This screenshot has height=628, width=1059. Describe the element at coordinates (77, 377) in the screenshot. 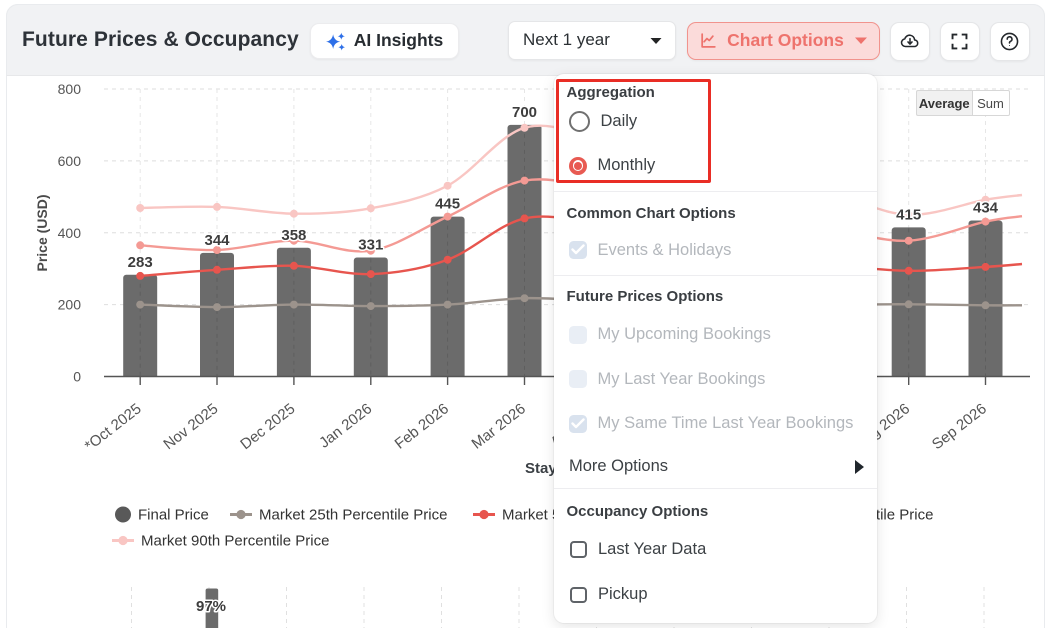

I see `svg-text: 0` at that location.